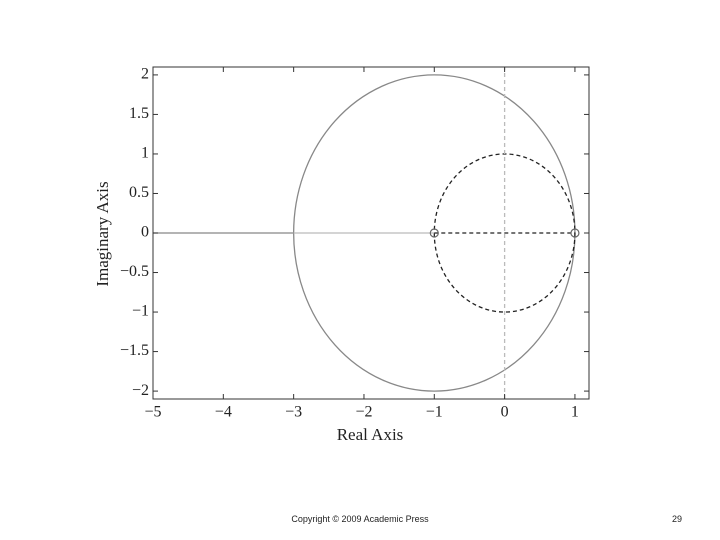 The width and height of the screenshot is (720, 540). I want to click on x-tick-label: 0, so click(505, 412).